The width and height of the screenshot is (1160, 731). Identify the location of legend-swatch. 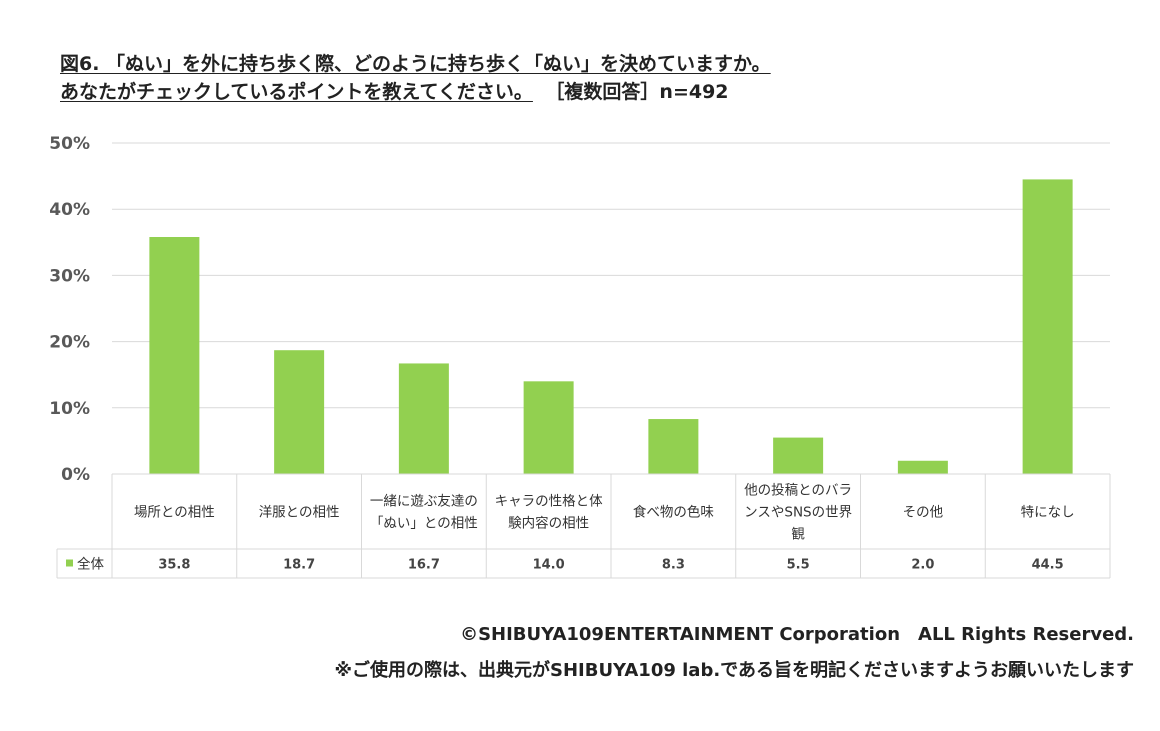
(69, 563).